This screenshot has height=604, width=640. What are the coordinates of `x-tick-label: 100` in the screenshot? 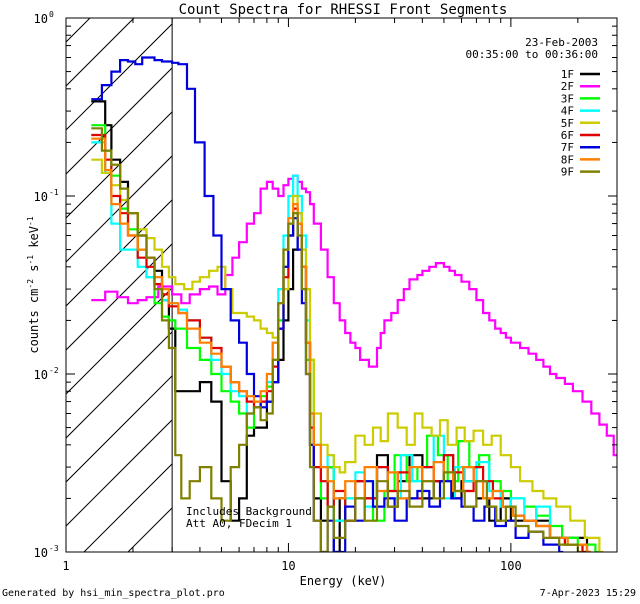 It's located at (511, 566).